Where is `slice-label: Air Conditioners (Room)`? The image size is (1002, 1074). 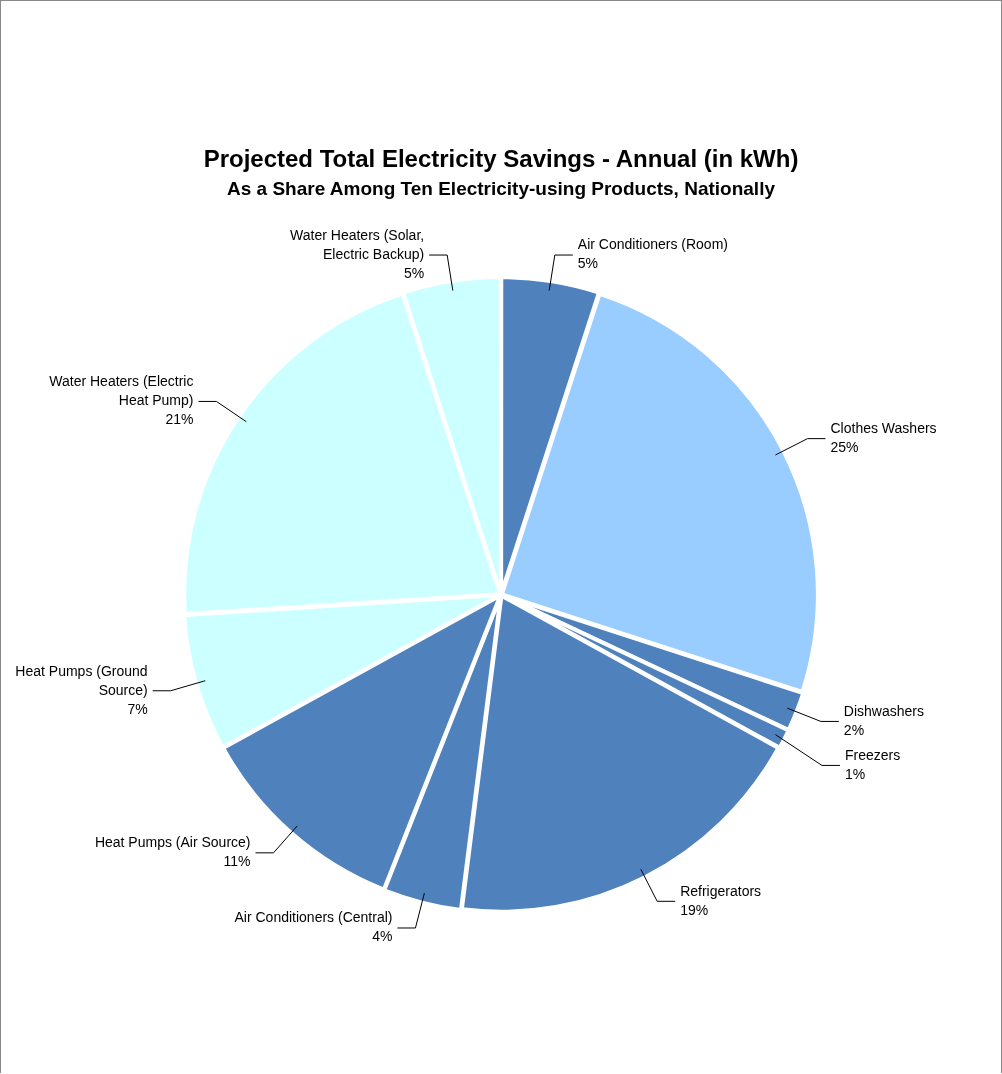 slice-label: Air Conditioners (Room) is located at coordinates (652, 244).